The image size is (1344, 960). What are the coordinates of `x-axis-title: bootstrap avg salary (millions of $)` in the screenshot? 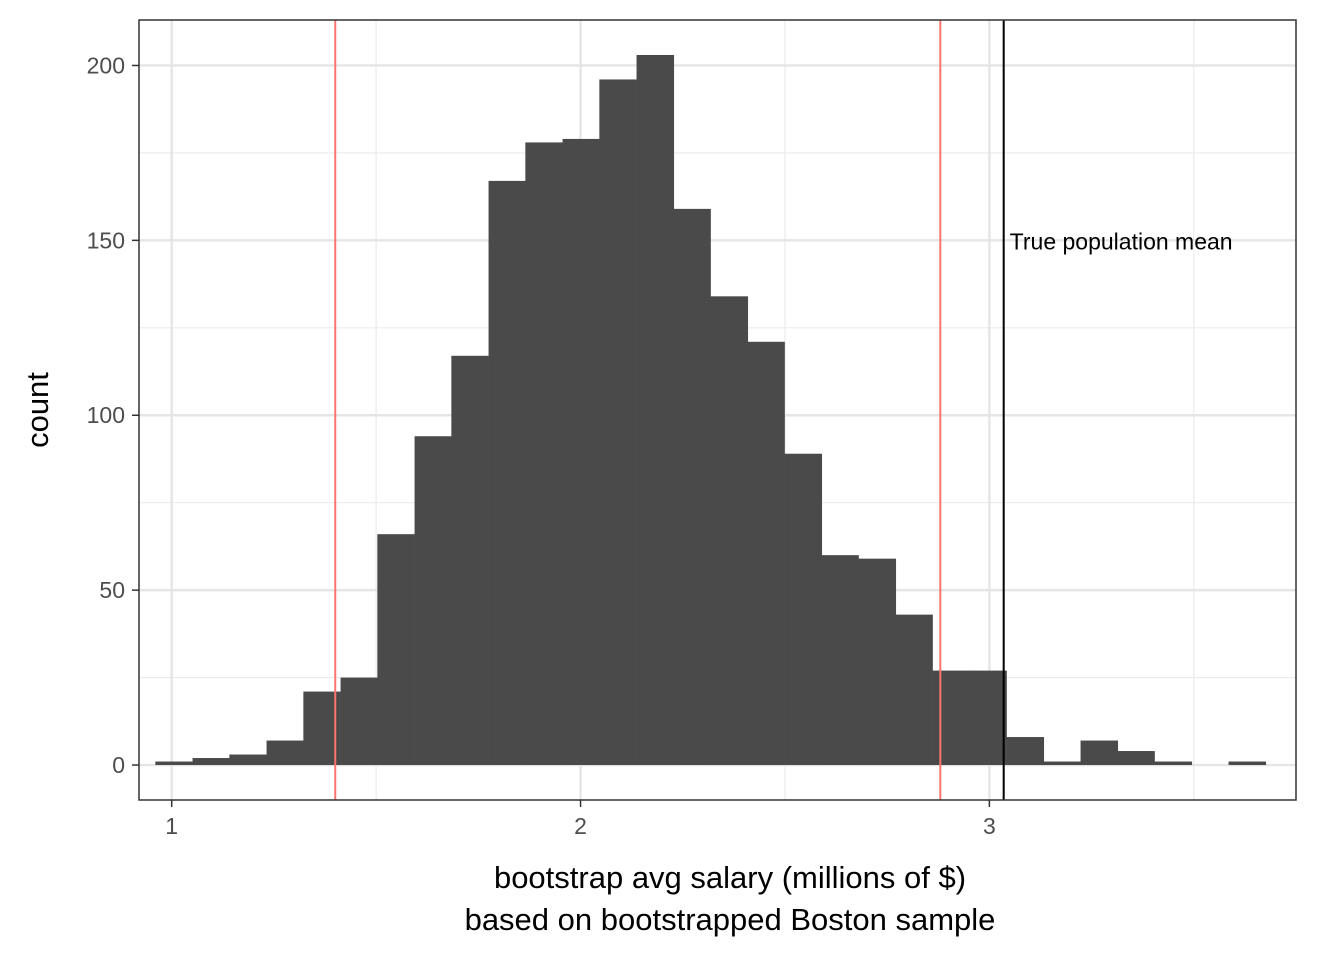 It's located at (730, 877).